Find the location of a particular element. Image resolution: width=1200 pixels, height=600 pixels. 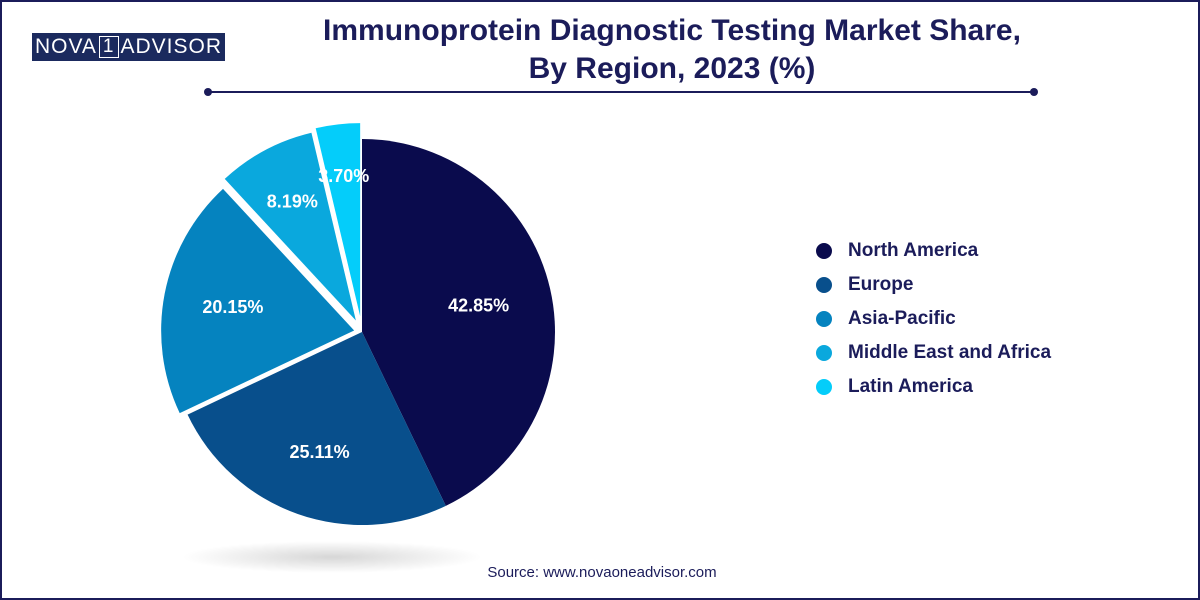

legend-item: Europe is located at coordinates (933, 285).